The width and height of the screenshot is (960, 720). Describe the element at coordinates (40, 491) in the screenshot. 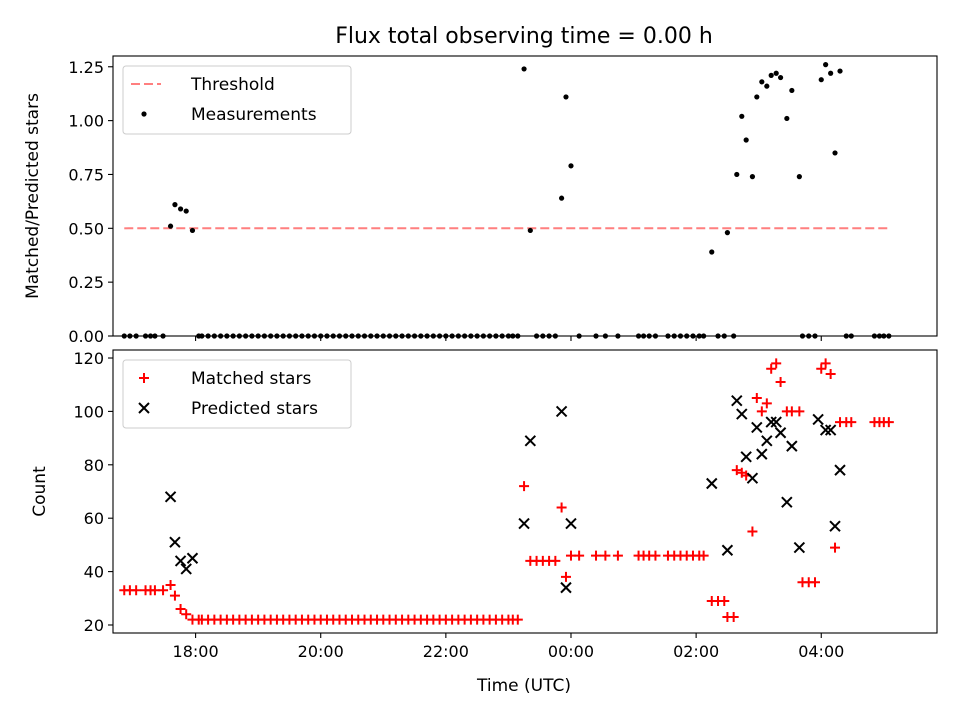

I see `y-axis-label: Count` at that location.